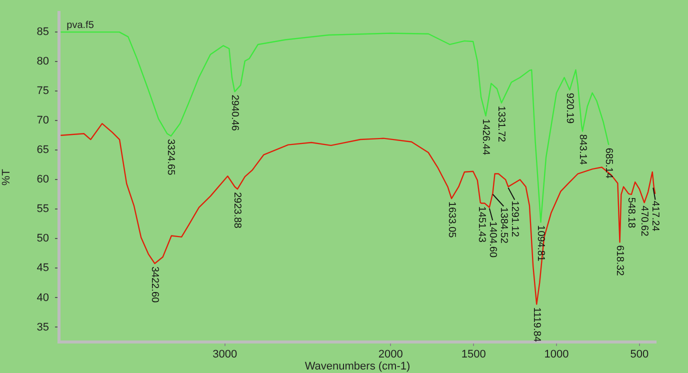  I want to click on annotation: 417.24, so click(655, 216).